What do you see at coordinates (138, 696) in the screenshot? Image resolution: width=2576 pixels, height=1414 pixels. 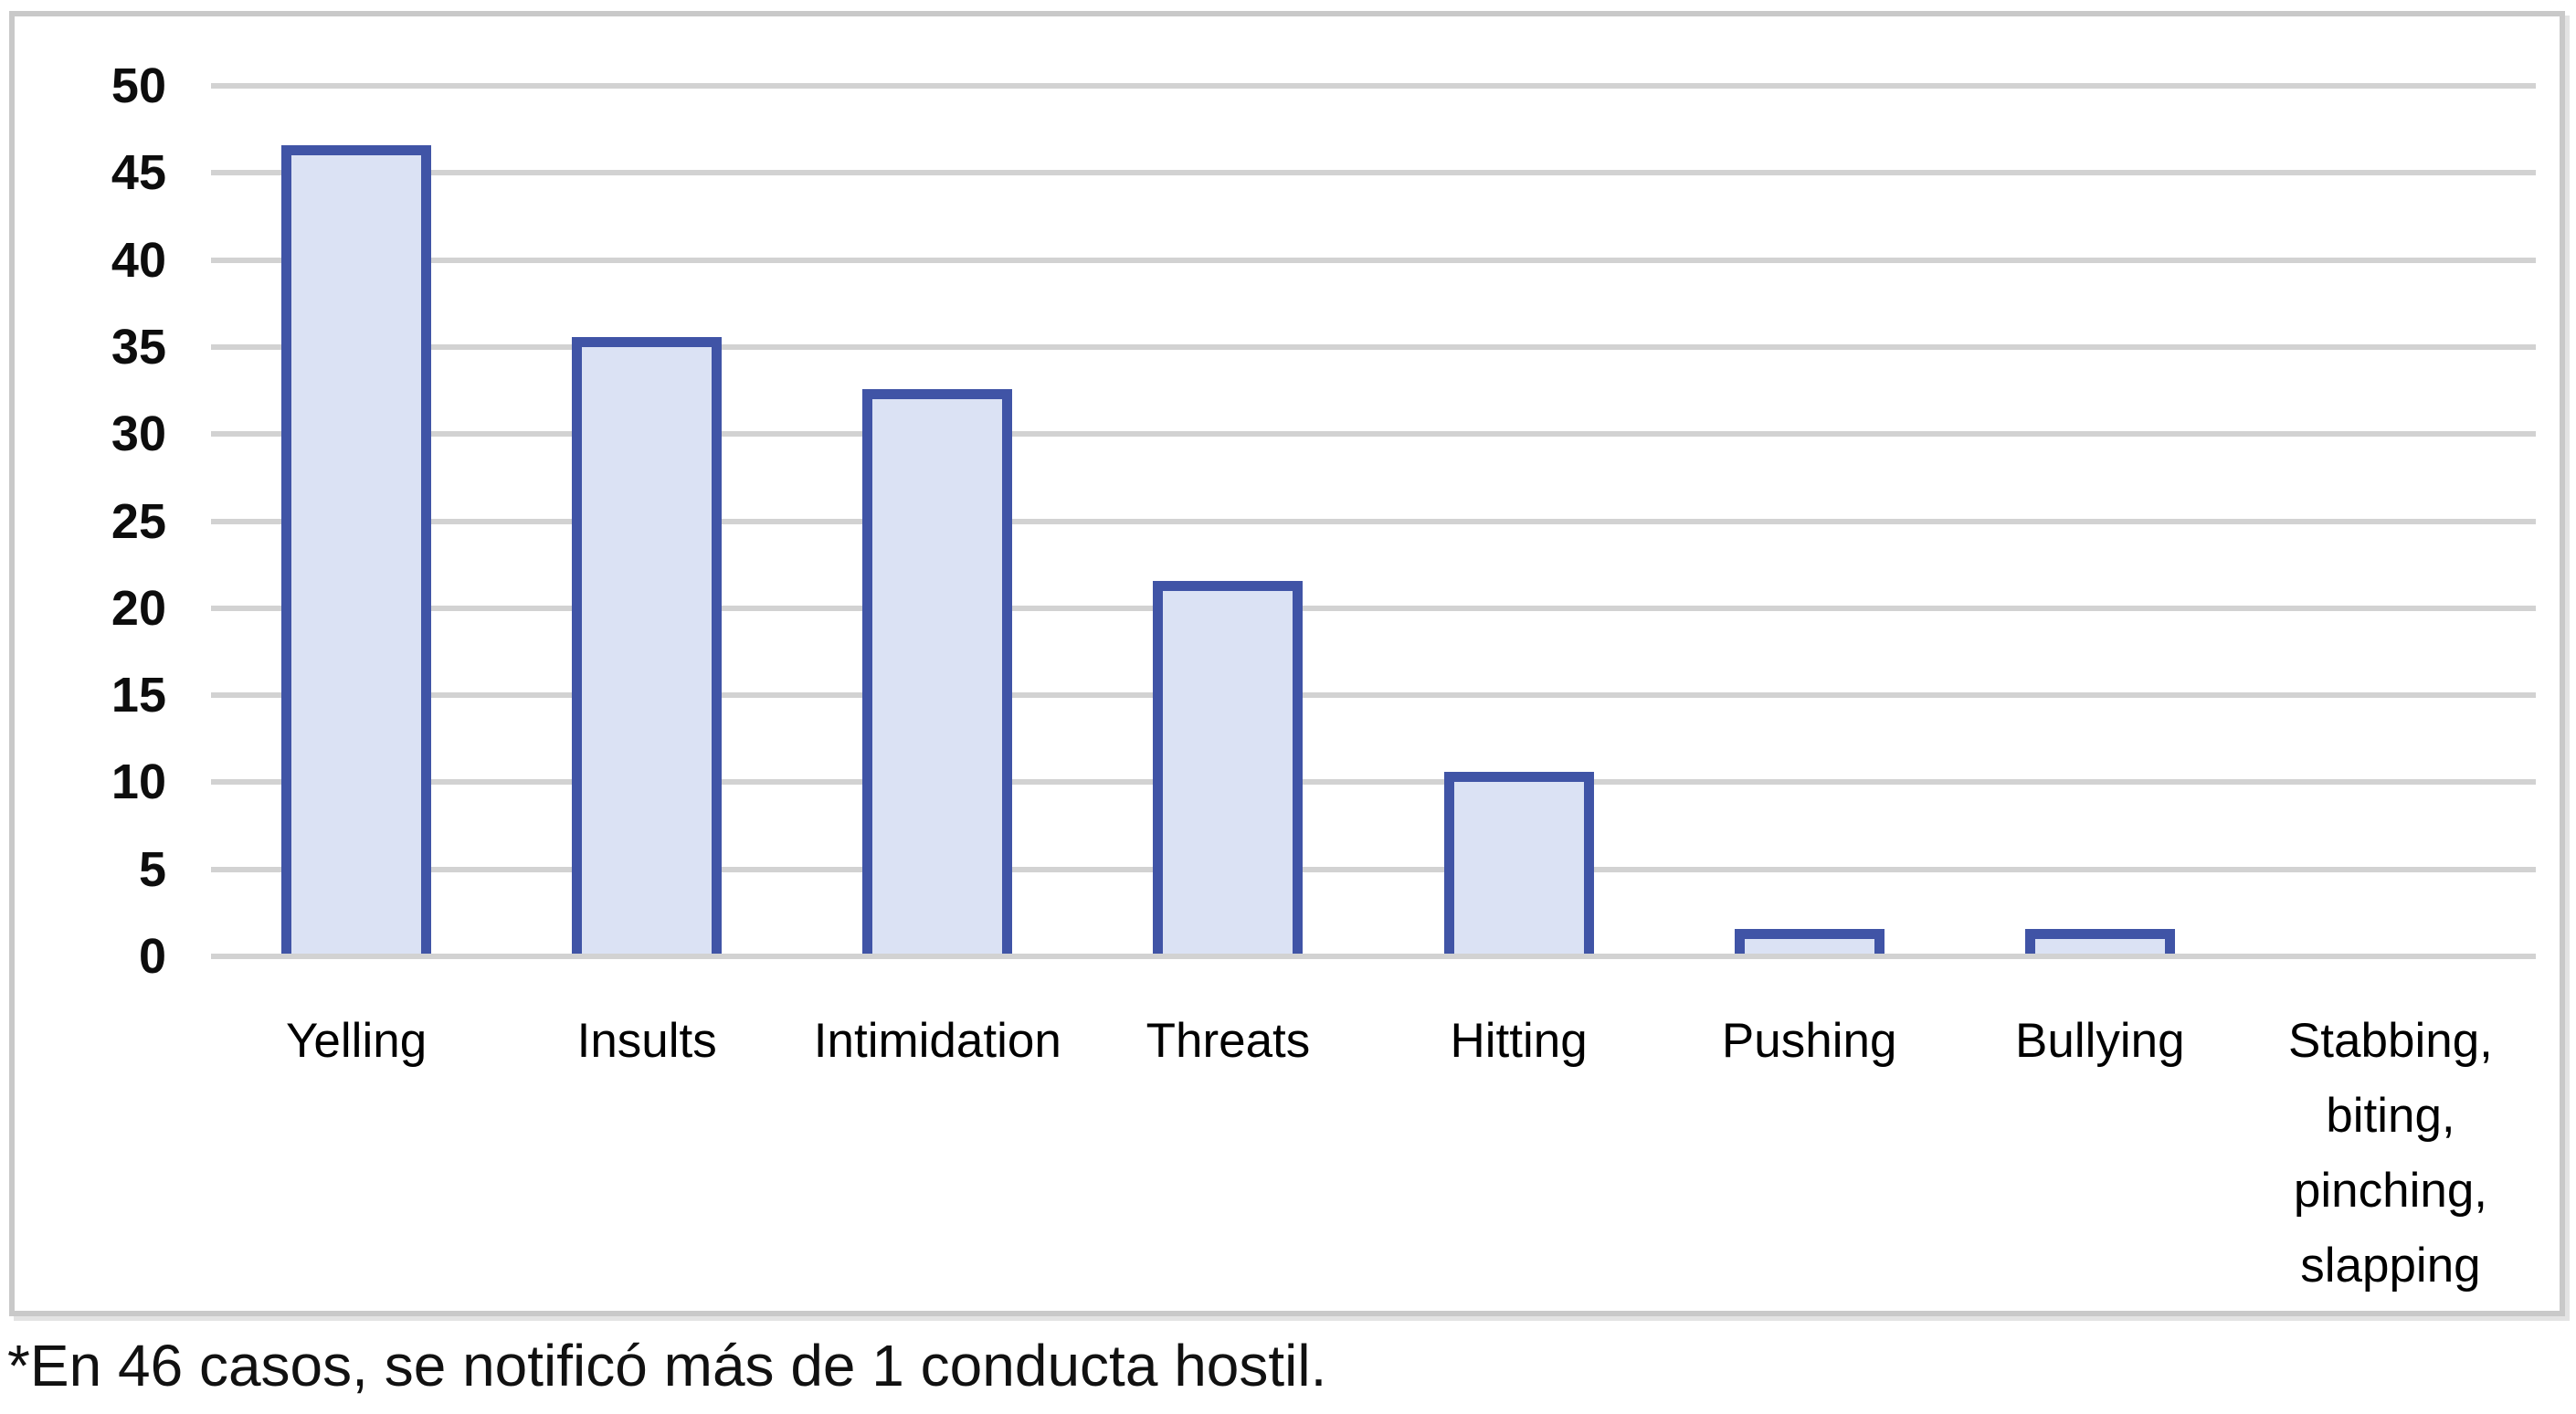 I see `y-axis-tick-label: 15` at bounding box center [138, 696].